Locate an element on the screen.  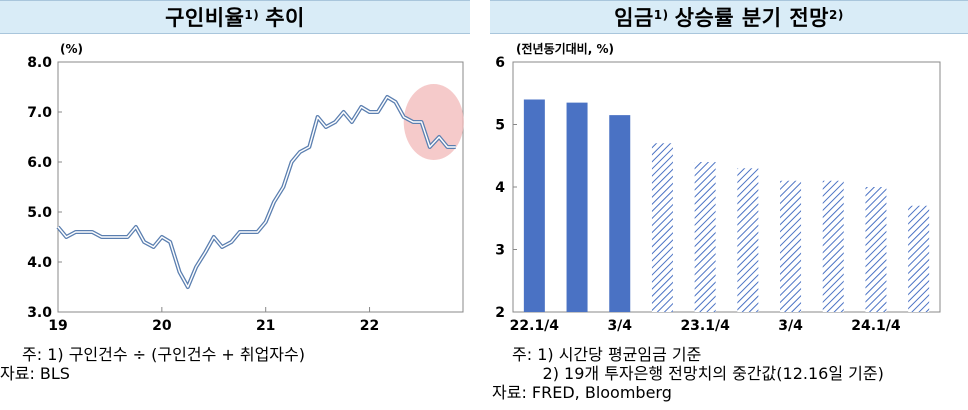
left-x-tick-label: 19 is located at coordinates (57, 326).